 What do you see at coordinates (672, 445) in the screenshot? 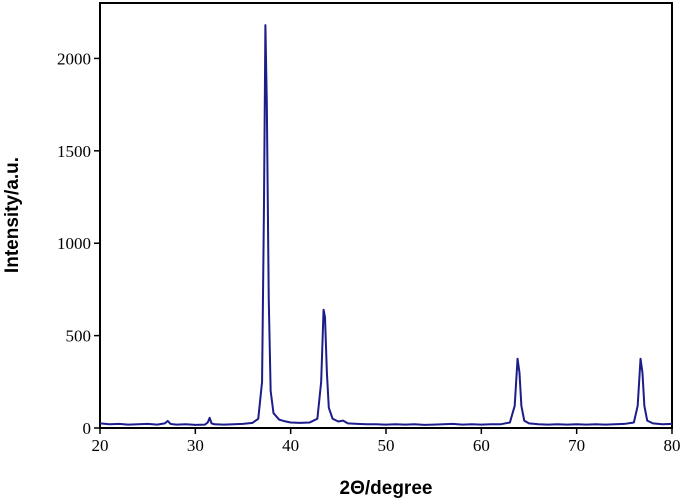
I see `x-tick-label: 80` at bounding box center [672, 445].